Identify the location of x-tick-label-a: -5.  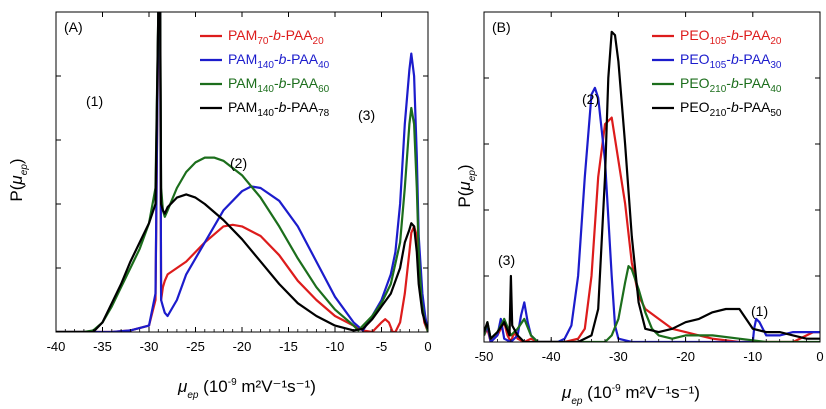
(382, 346).